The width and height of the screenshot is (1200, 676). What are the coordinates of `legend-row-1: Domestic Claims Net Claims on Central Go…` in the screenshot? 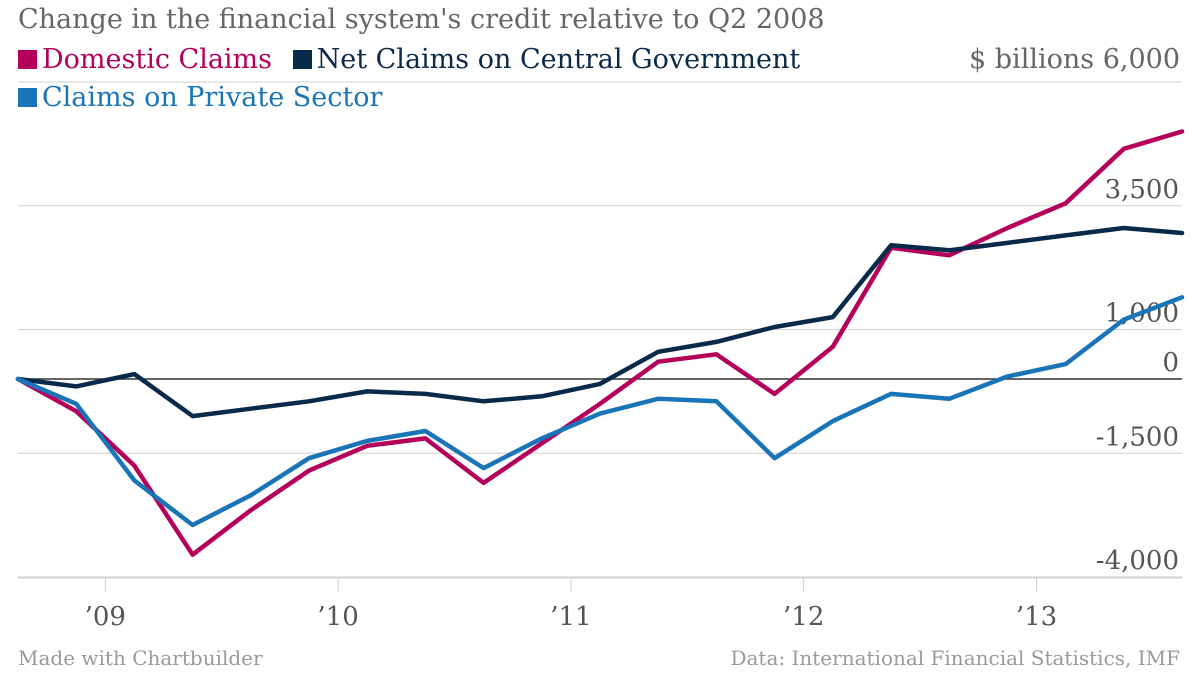 It's located at (415, 59).